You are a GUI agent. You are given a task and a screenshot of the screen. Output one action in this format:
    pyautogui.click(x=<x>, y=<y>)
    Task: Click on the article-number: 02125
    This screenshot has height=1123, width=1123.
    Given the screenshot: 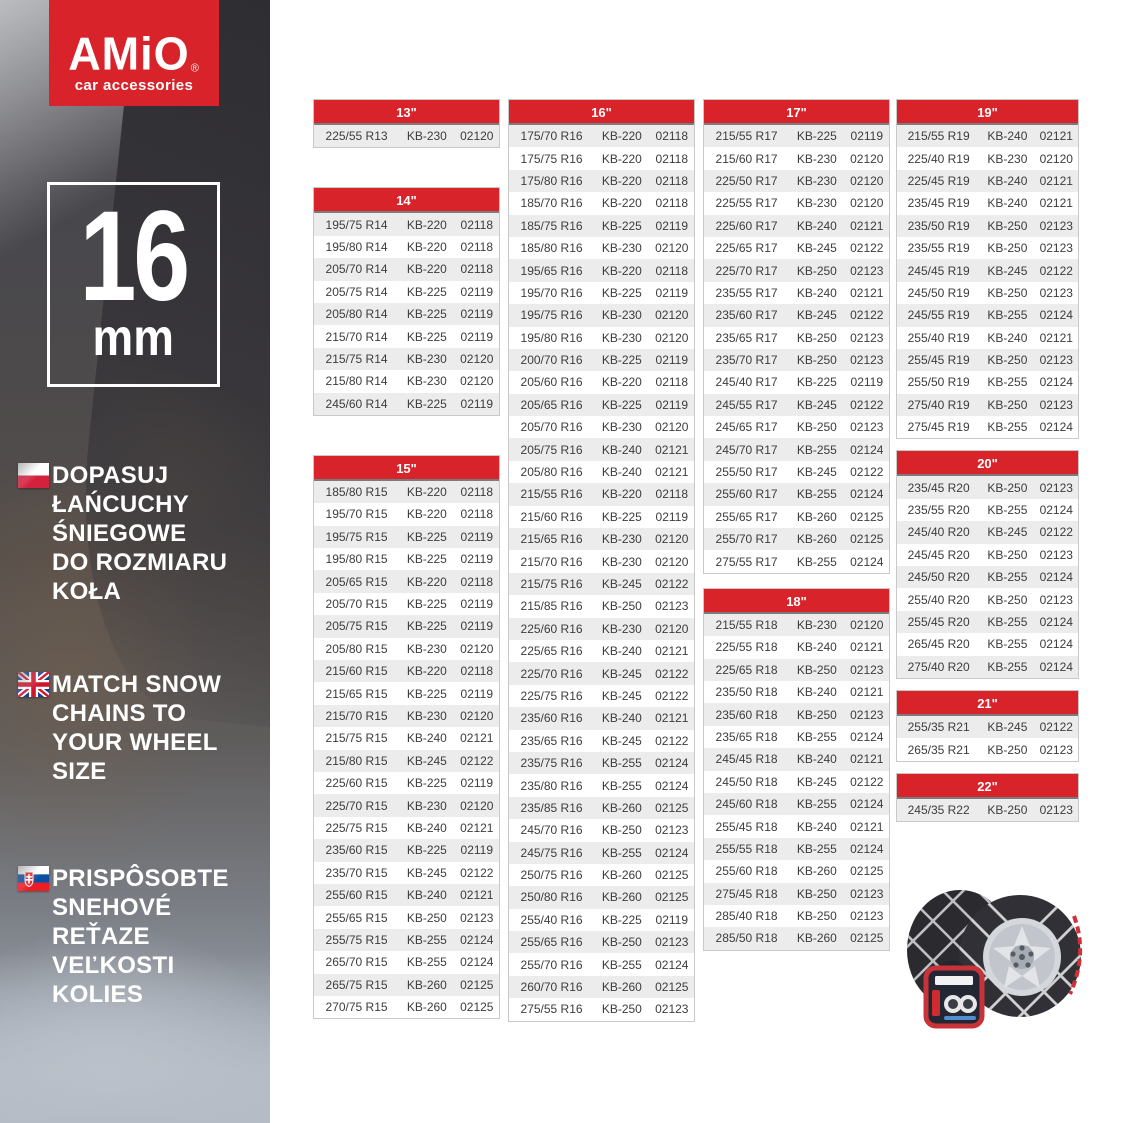 What is the action you would take?
    pyautogui.click(x=867, y=938)
    